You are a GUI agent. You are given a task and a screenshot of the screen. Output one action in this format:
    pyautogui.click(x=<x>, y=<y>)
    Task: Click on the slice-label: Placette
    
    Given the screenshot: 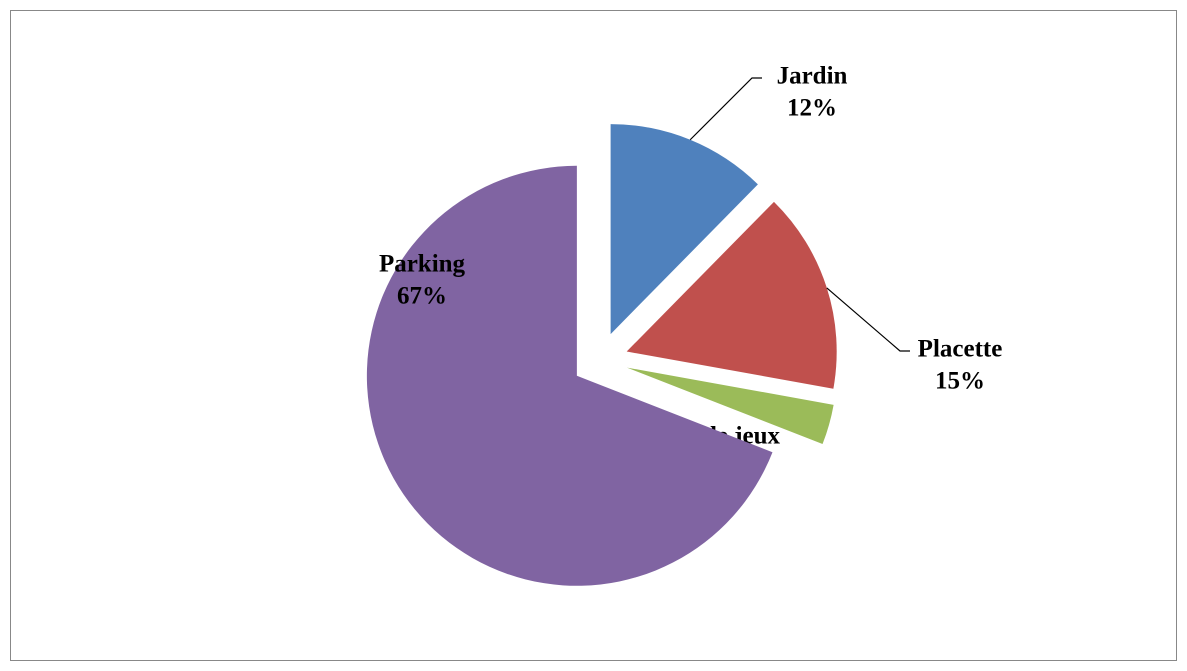 What is the action you would take?
    pyautogui.click(x=960, y=349)
    